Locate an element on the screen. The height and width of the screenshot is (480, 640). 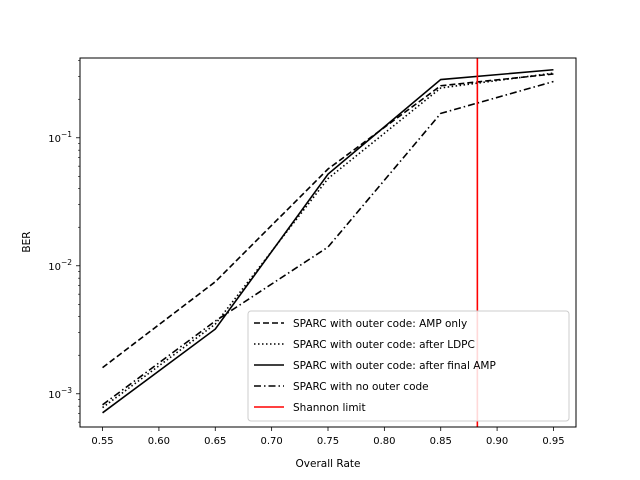
y-axis: 10⁻³ 10⁻² 10⁻¹ is located at coordinates (64, 241).